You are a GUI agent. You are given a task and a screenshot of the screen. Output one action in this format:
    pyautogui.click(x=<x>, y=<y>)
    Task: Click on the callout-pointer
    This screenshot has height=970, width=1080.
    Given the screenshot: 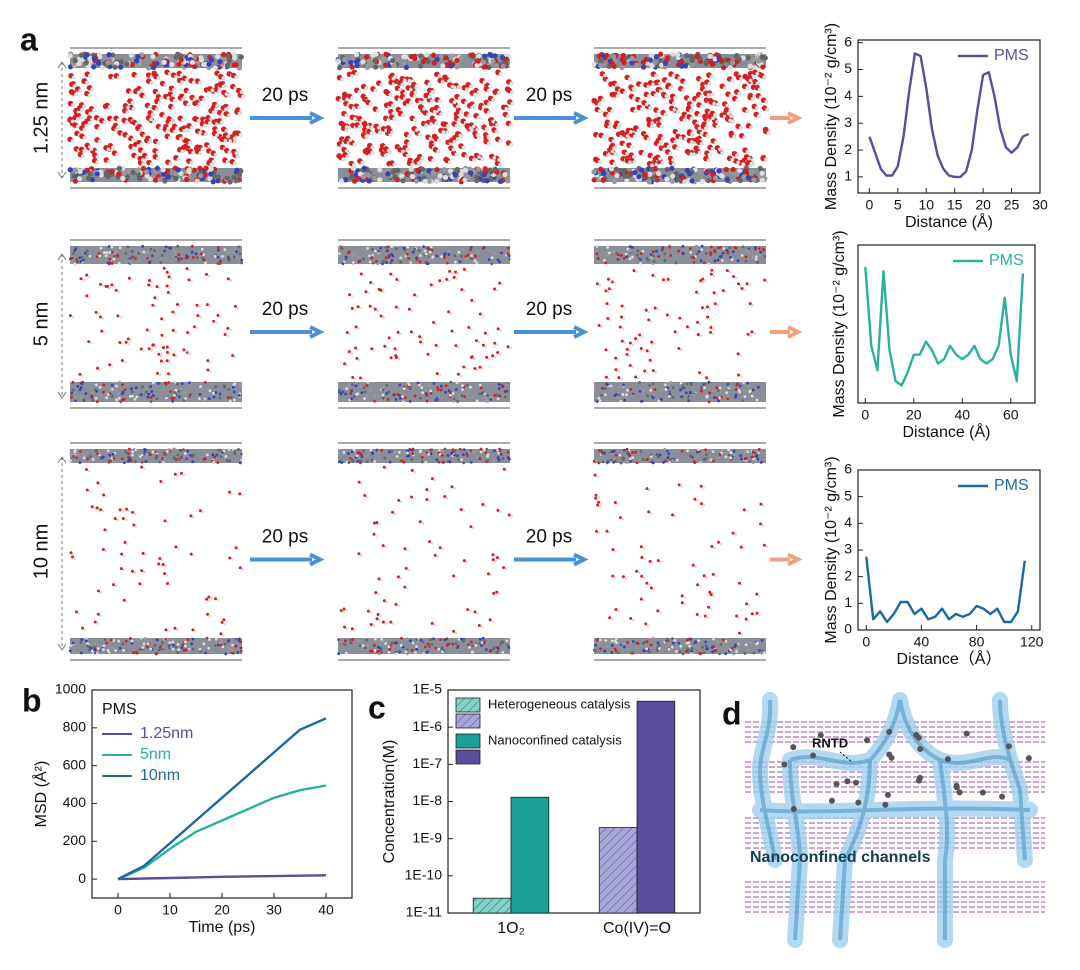 What is the action you would take?
    pyautogui.click(x=846, y=757)
    